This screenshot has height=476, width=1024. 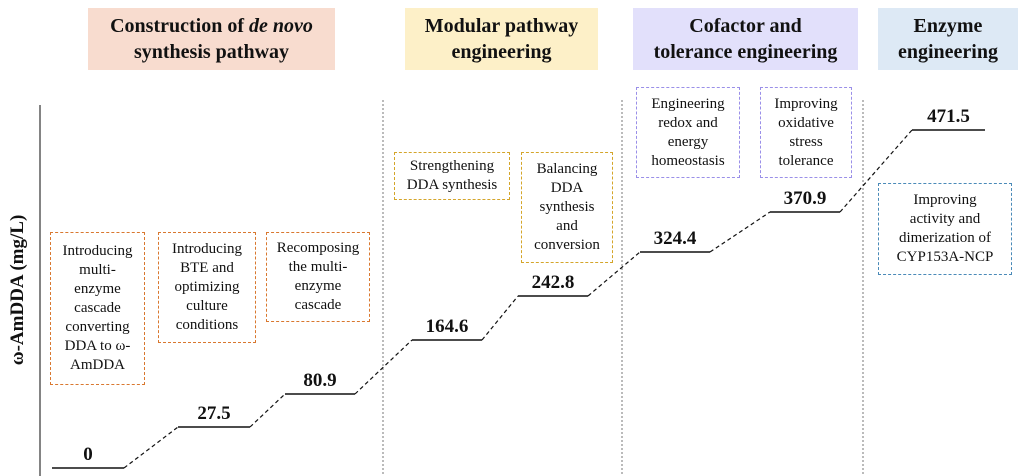 I want to click on text: multi-, so click(x=97, y=270).